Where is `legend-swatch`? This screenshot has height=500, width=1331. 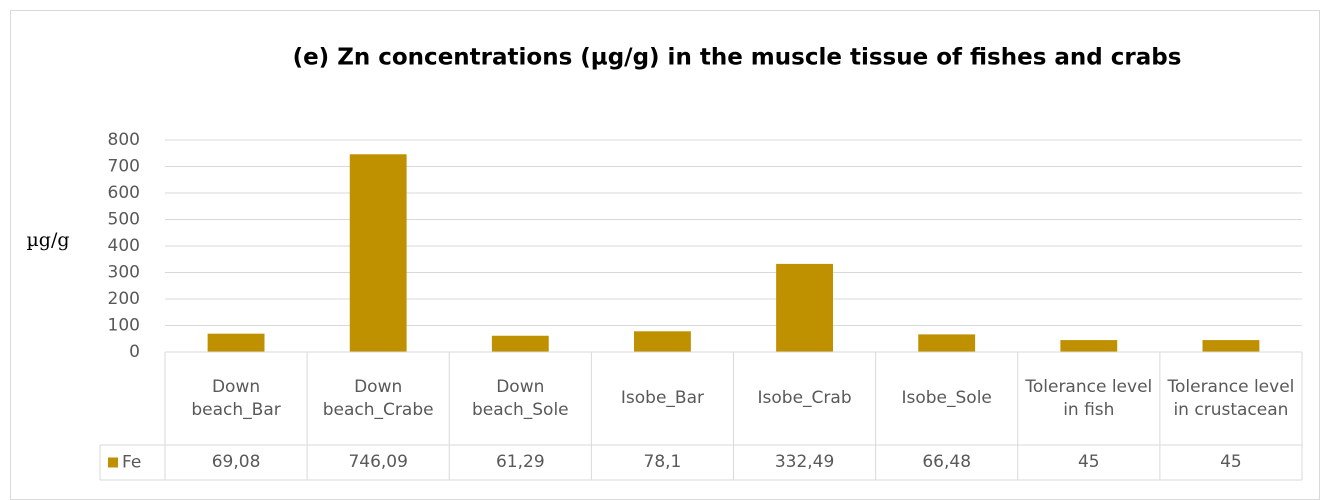
legend-swatch is located at coordinates (113, 462).